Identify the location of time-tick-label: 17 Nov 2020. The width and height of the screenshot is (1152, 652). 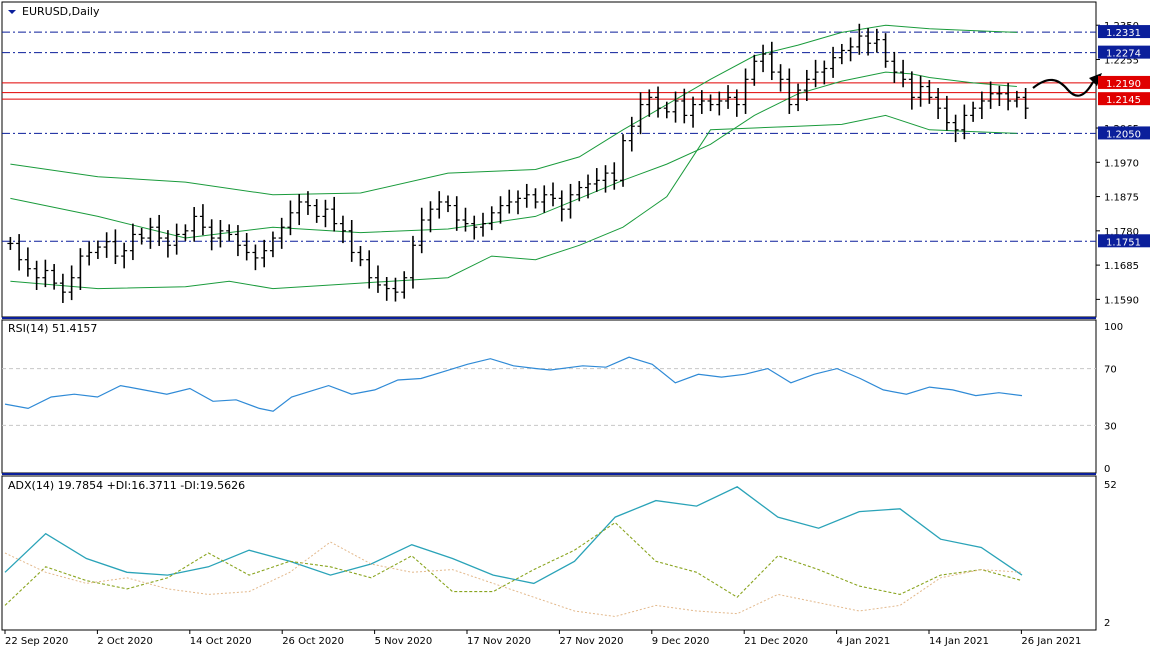
(499, 641).